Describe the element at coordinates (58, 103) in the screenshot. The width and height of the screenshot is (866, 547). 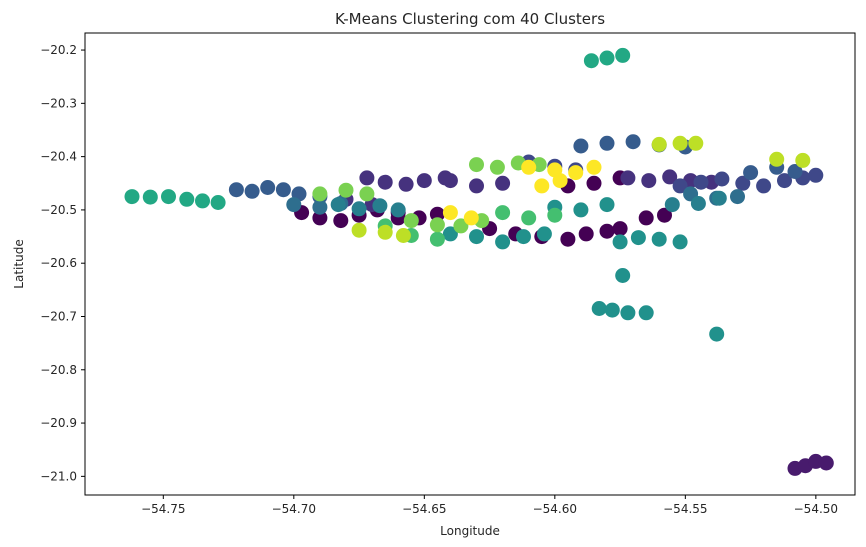
I see `y-tick-label: −20.3` at that location.